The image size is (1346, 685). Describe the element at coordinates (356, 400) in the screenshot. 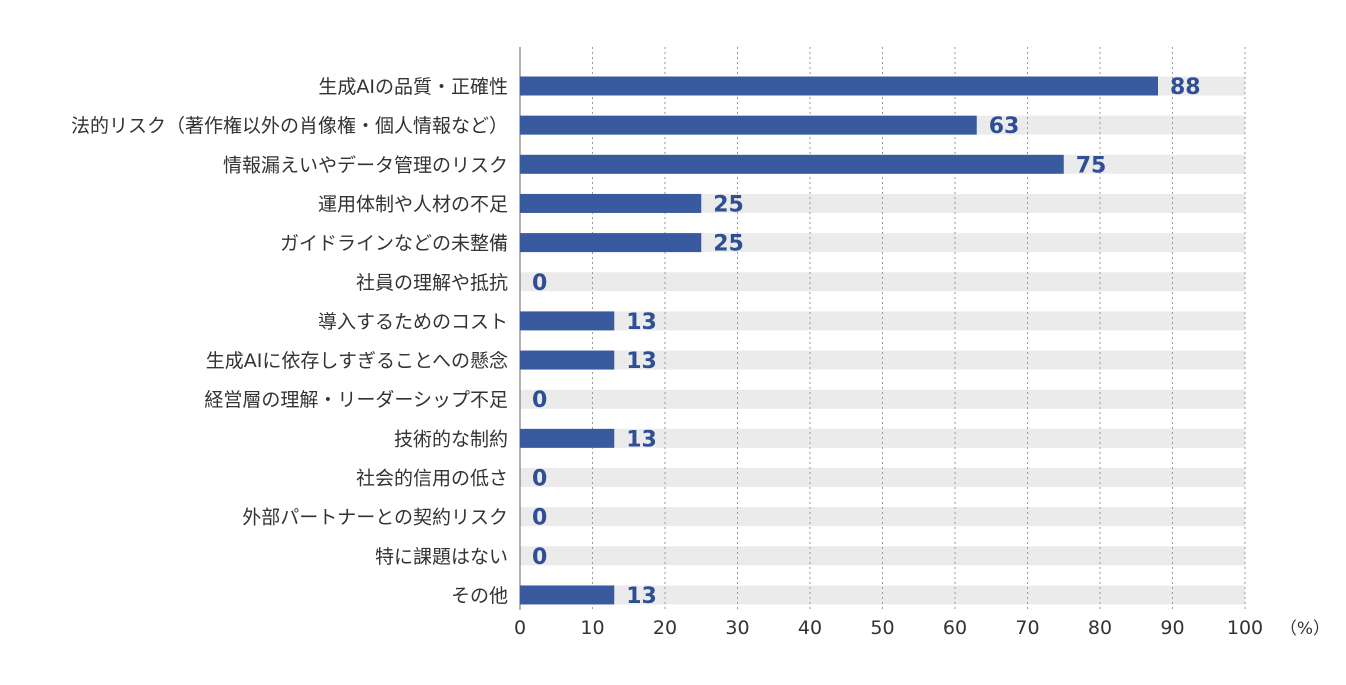

I see `category-label: 経営層の理解・リーダーシップ不足` at that location.